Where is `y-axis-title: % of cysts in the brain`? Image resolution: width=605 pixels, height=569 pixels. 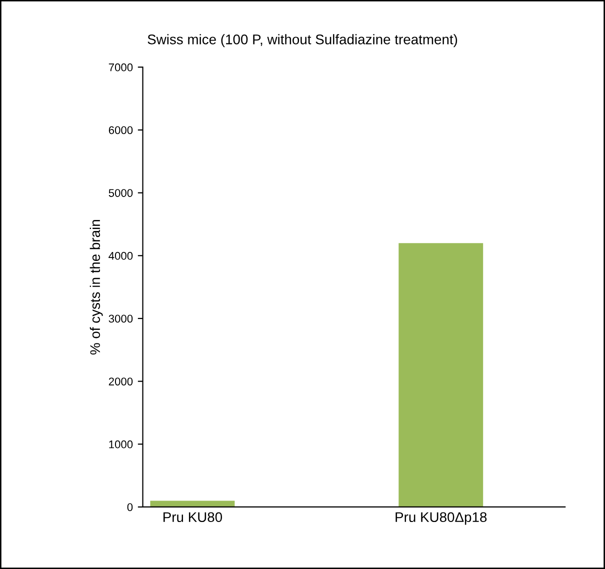
y-axis-title: % of cysts in the brain is located at coordinates (96, 287).